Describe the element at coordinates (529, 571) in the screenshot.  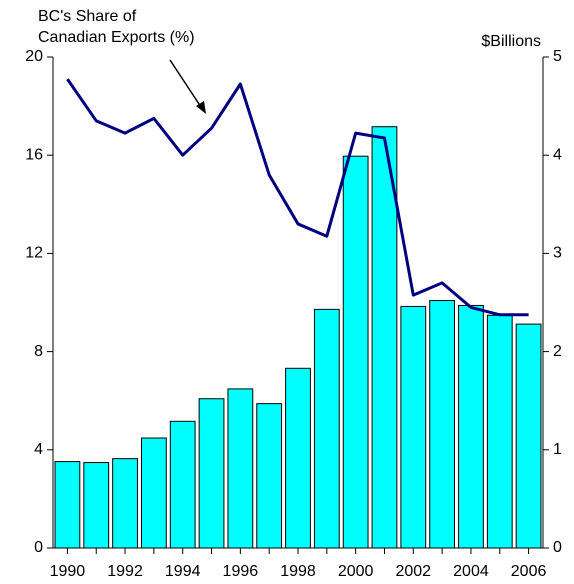
I see `x-tick-label: 2006` at that location.